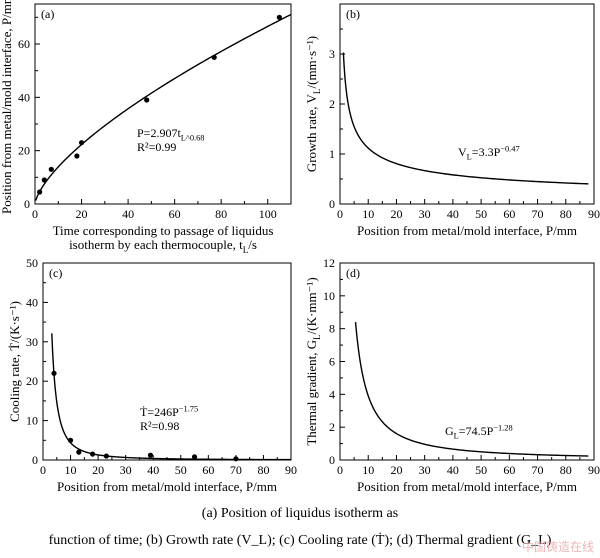 This screenshot has width=600, height=558. I want to click on fit-equation: Ṫ=246P−1.75, so click(169, 411).